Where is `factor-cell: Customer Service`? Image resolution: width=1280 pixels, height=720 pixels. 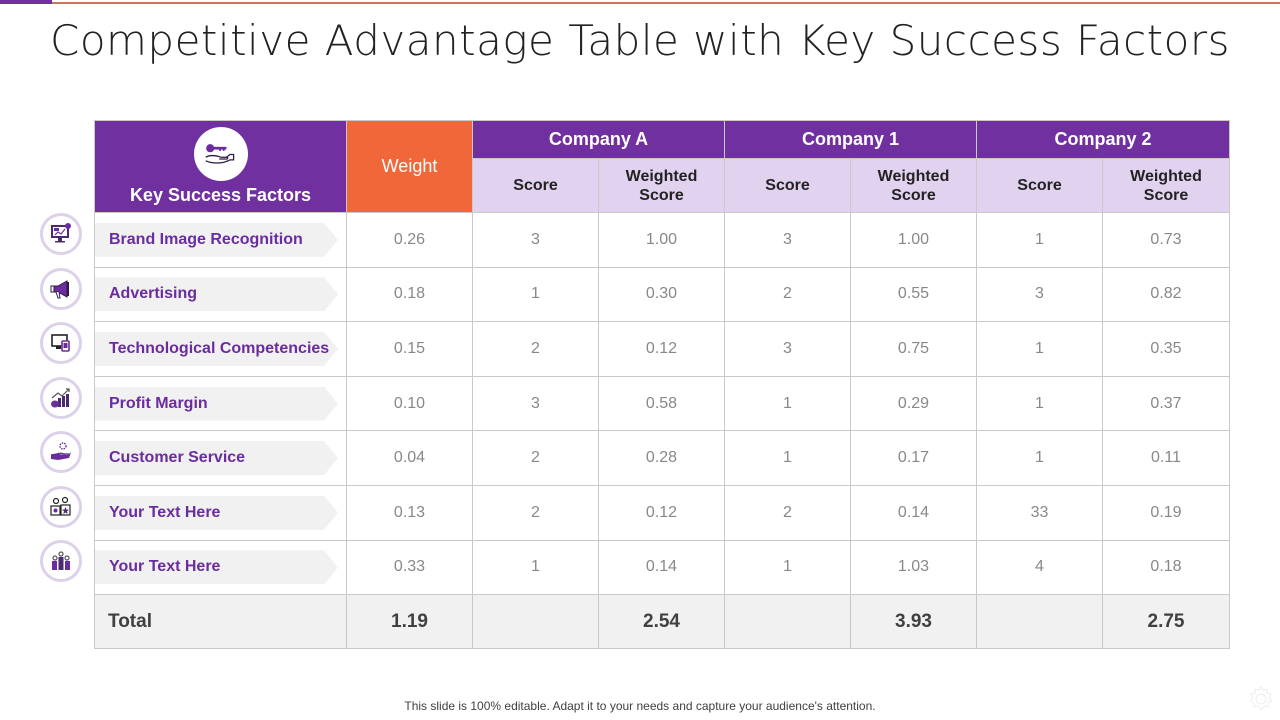 factor-cell: Customer Service is located at coordinates (220, 458).